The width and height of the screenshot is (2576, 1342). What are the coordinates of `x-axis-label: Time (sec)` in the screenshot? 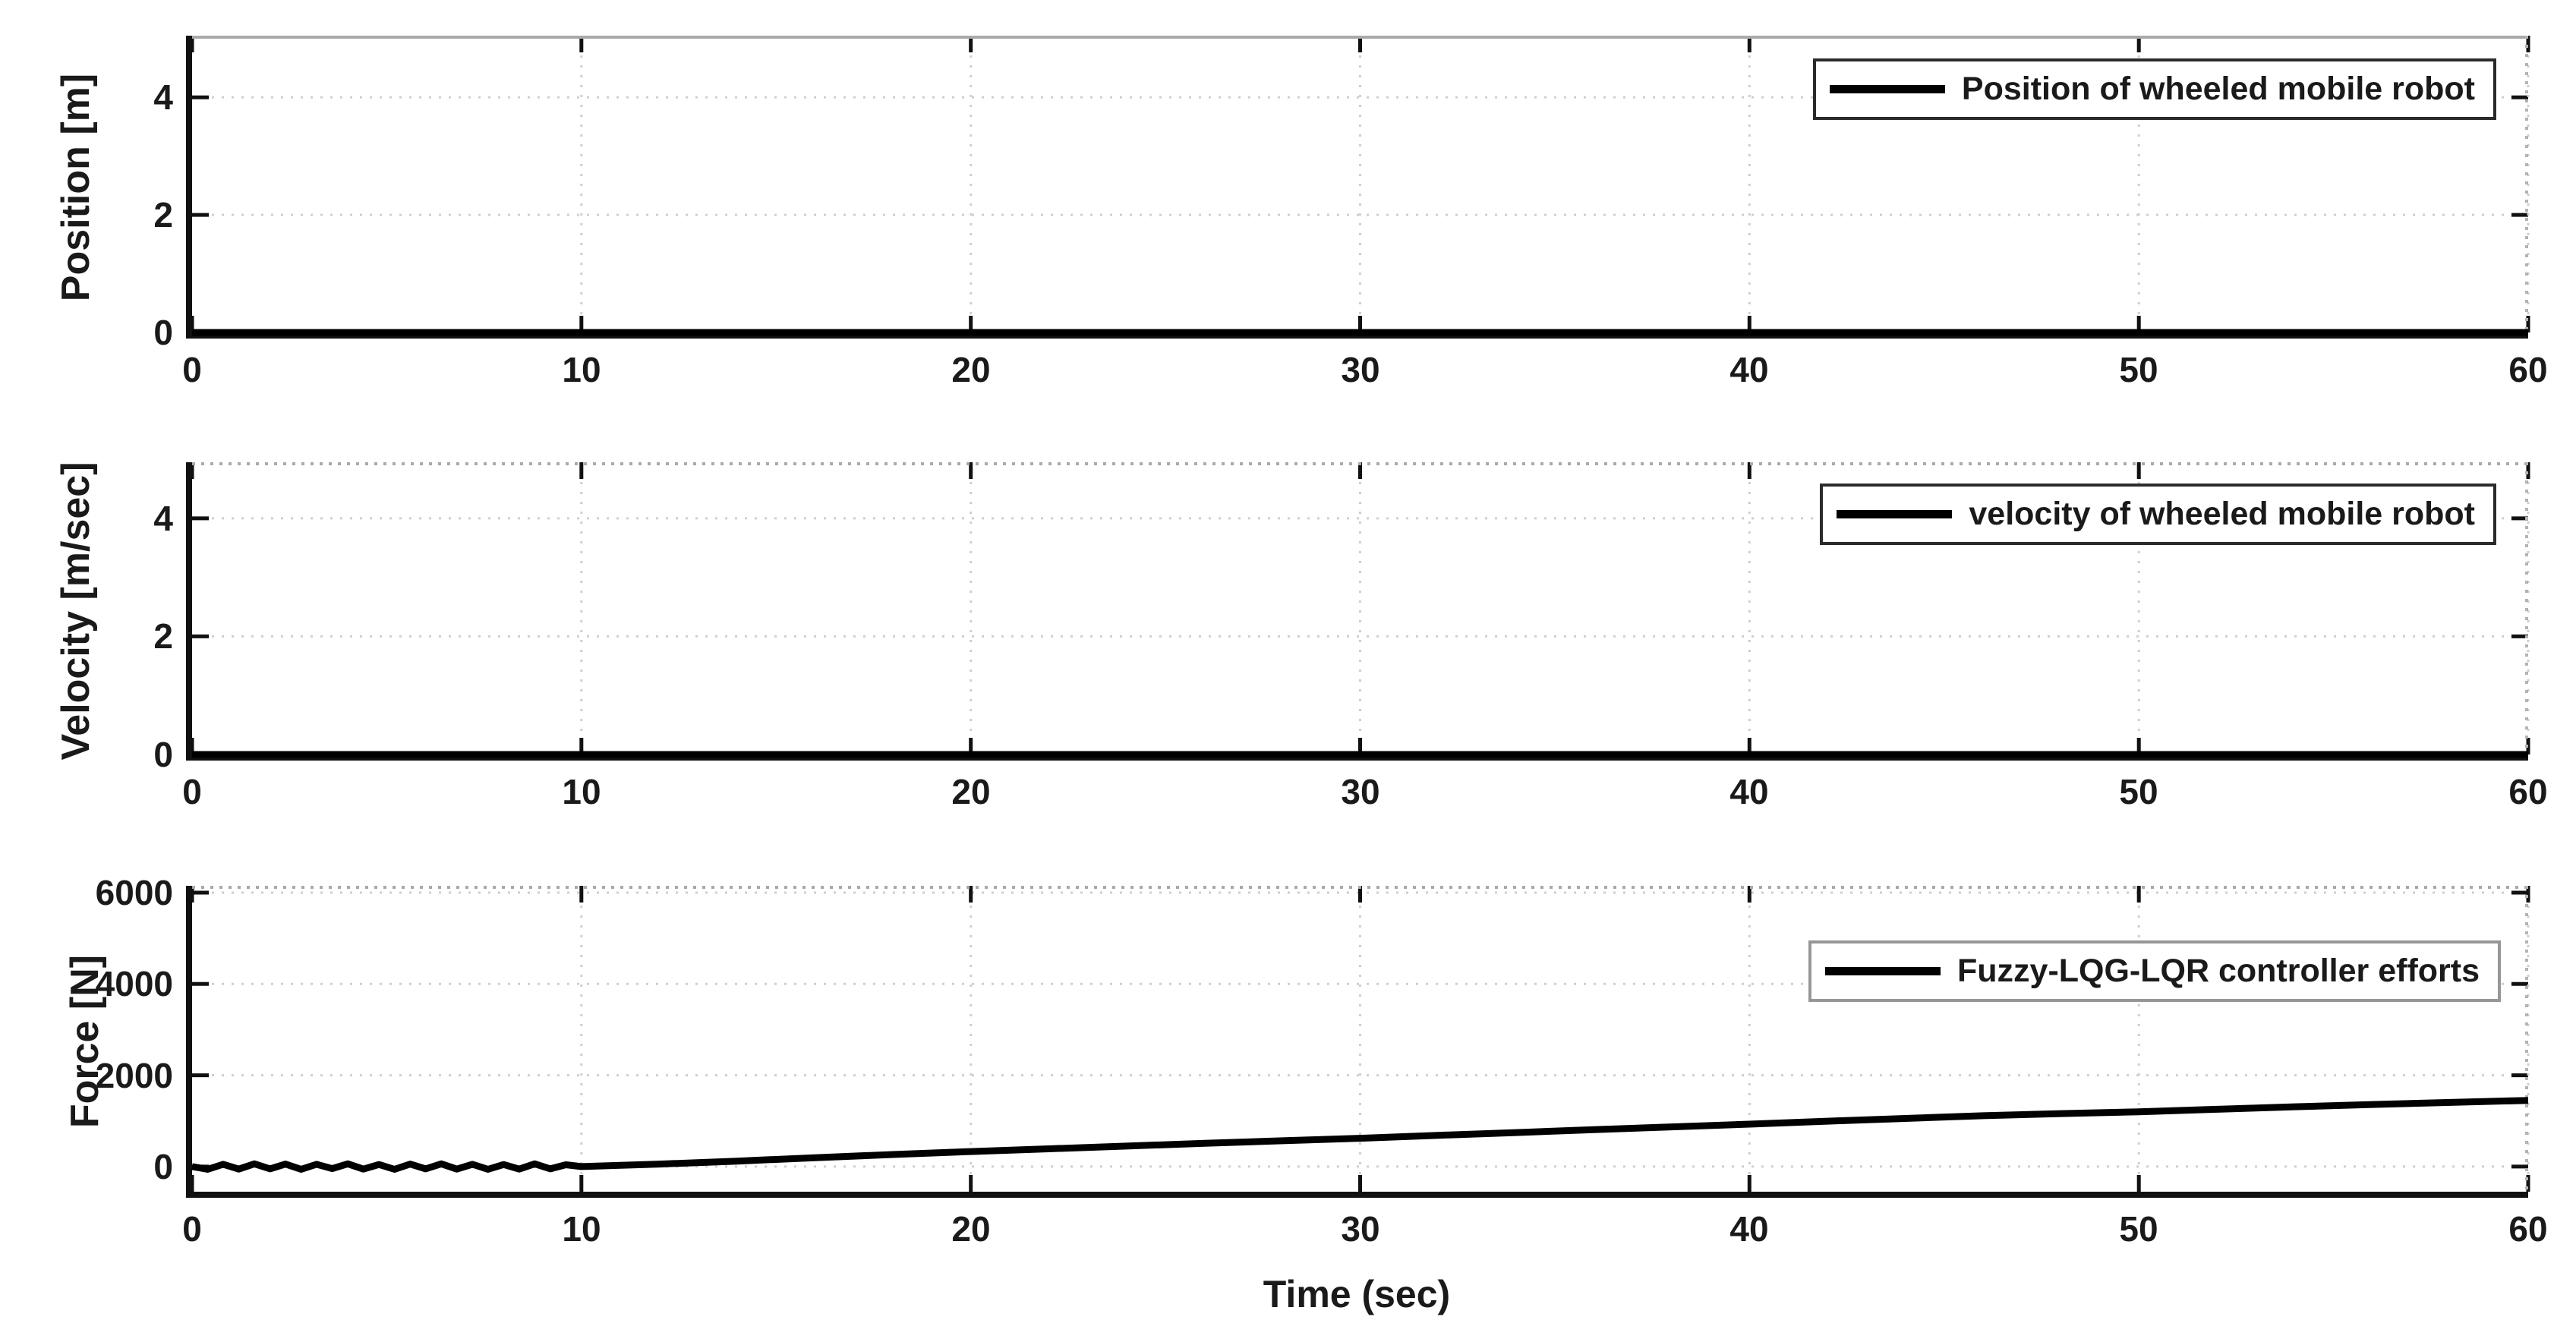 It's located at (1357, 1294).